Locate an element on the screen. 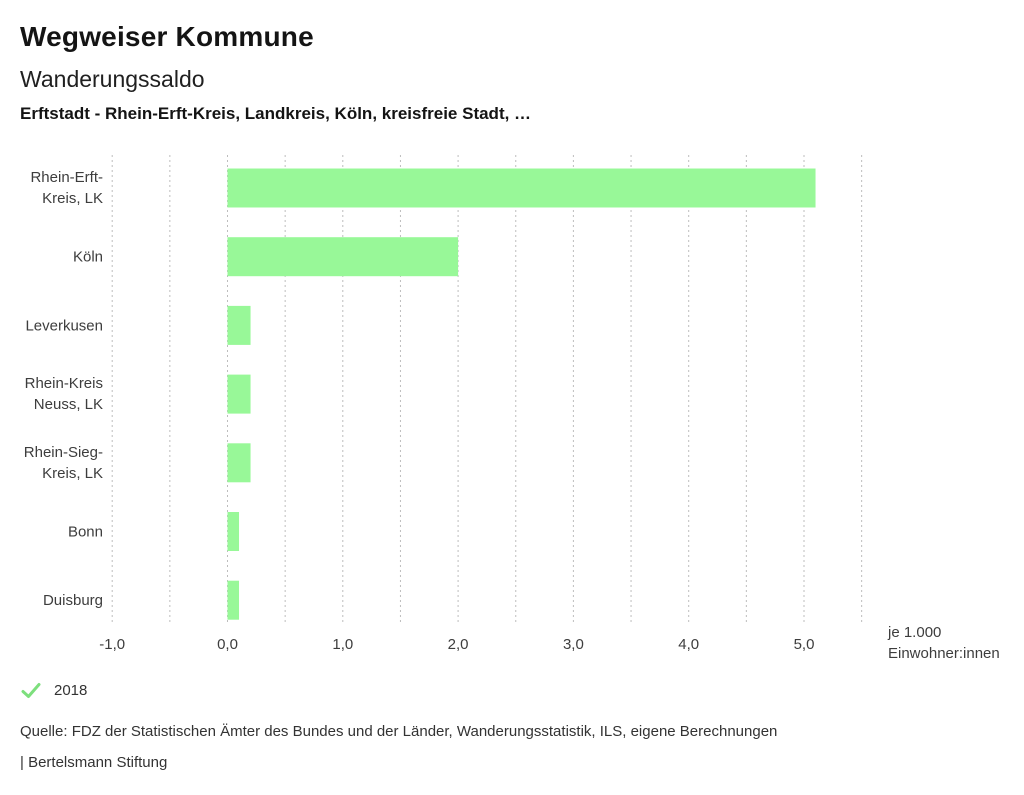  x-tick-label: 2,0 is located at coordinates (458, 644).